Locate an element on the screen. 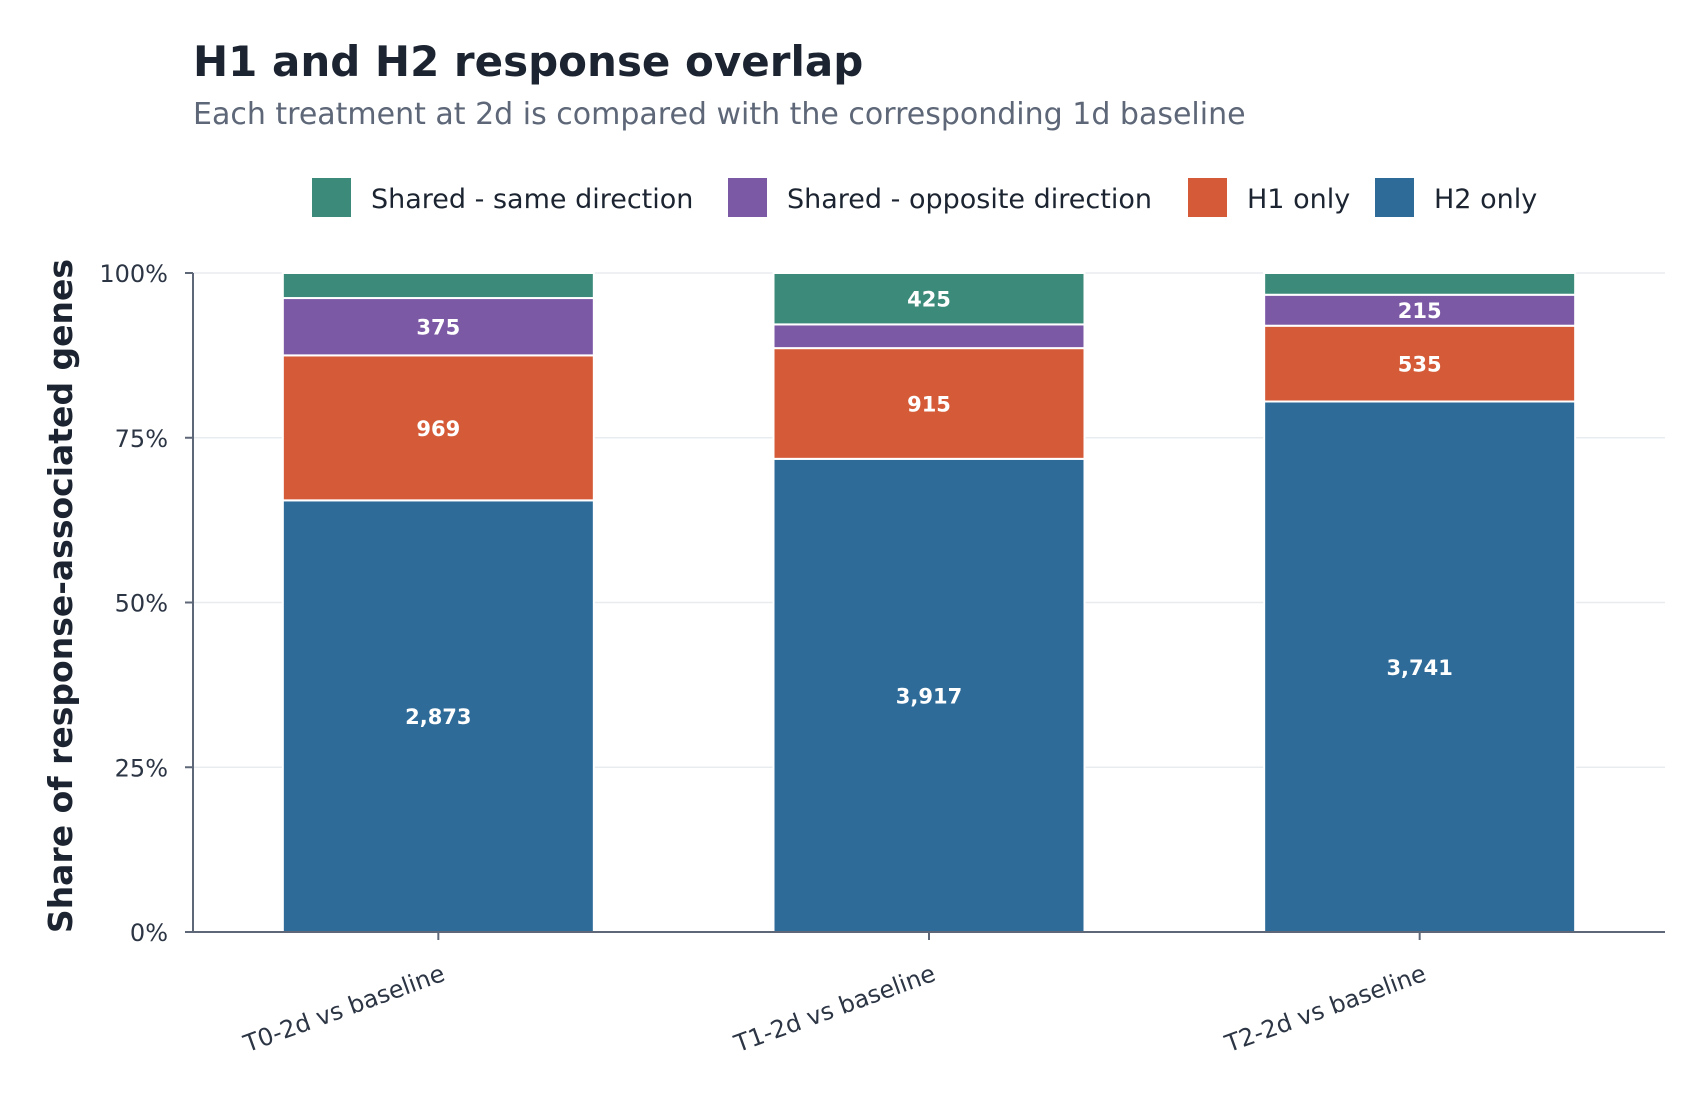 This screenshot has height=1100, width=1700. y-tick-label: 100% is located at coordinates (133, 274).